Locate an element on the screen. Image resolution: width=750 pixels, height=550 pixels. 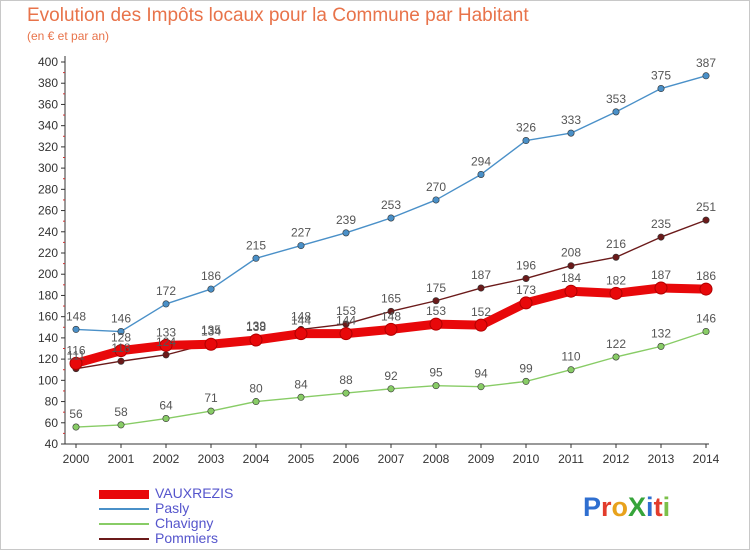
data-label-pommiers: 139 is located at coordinates (256, 326).